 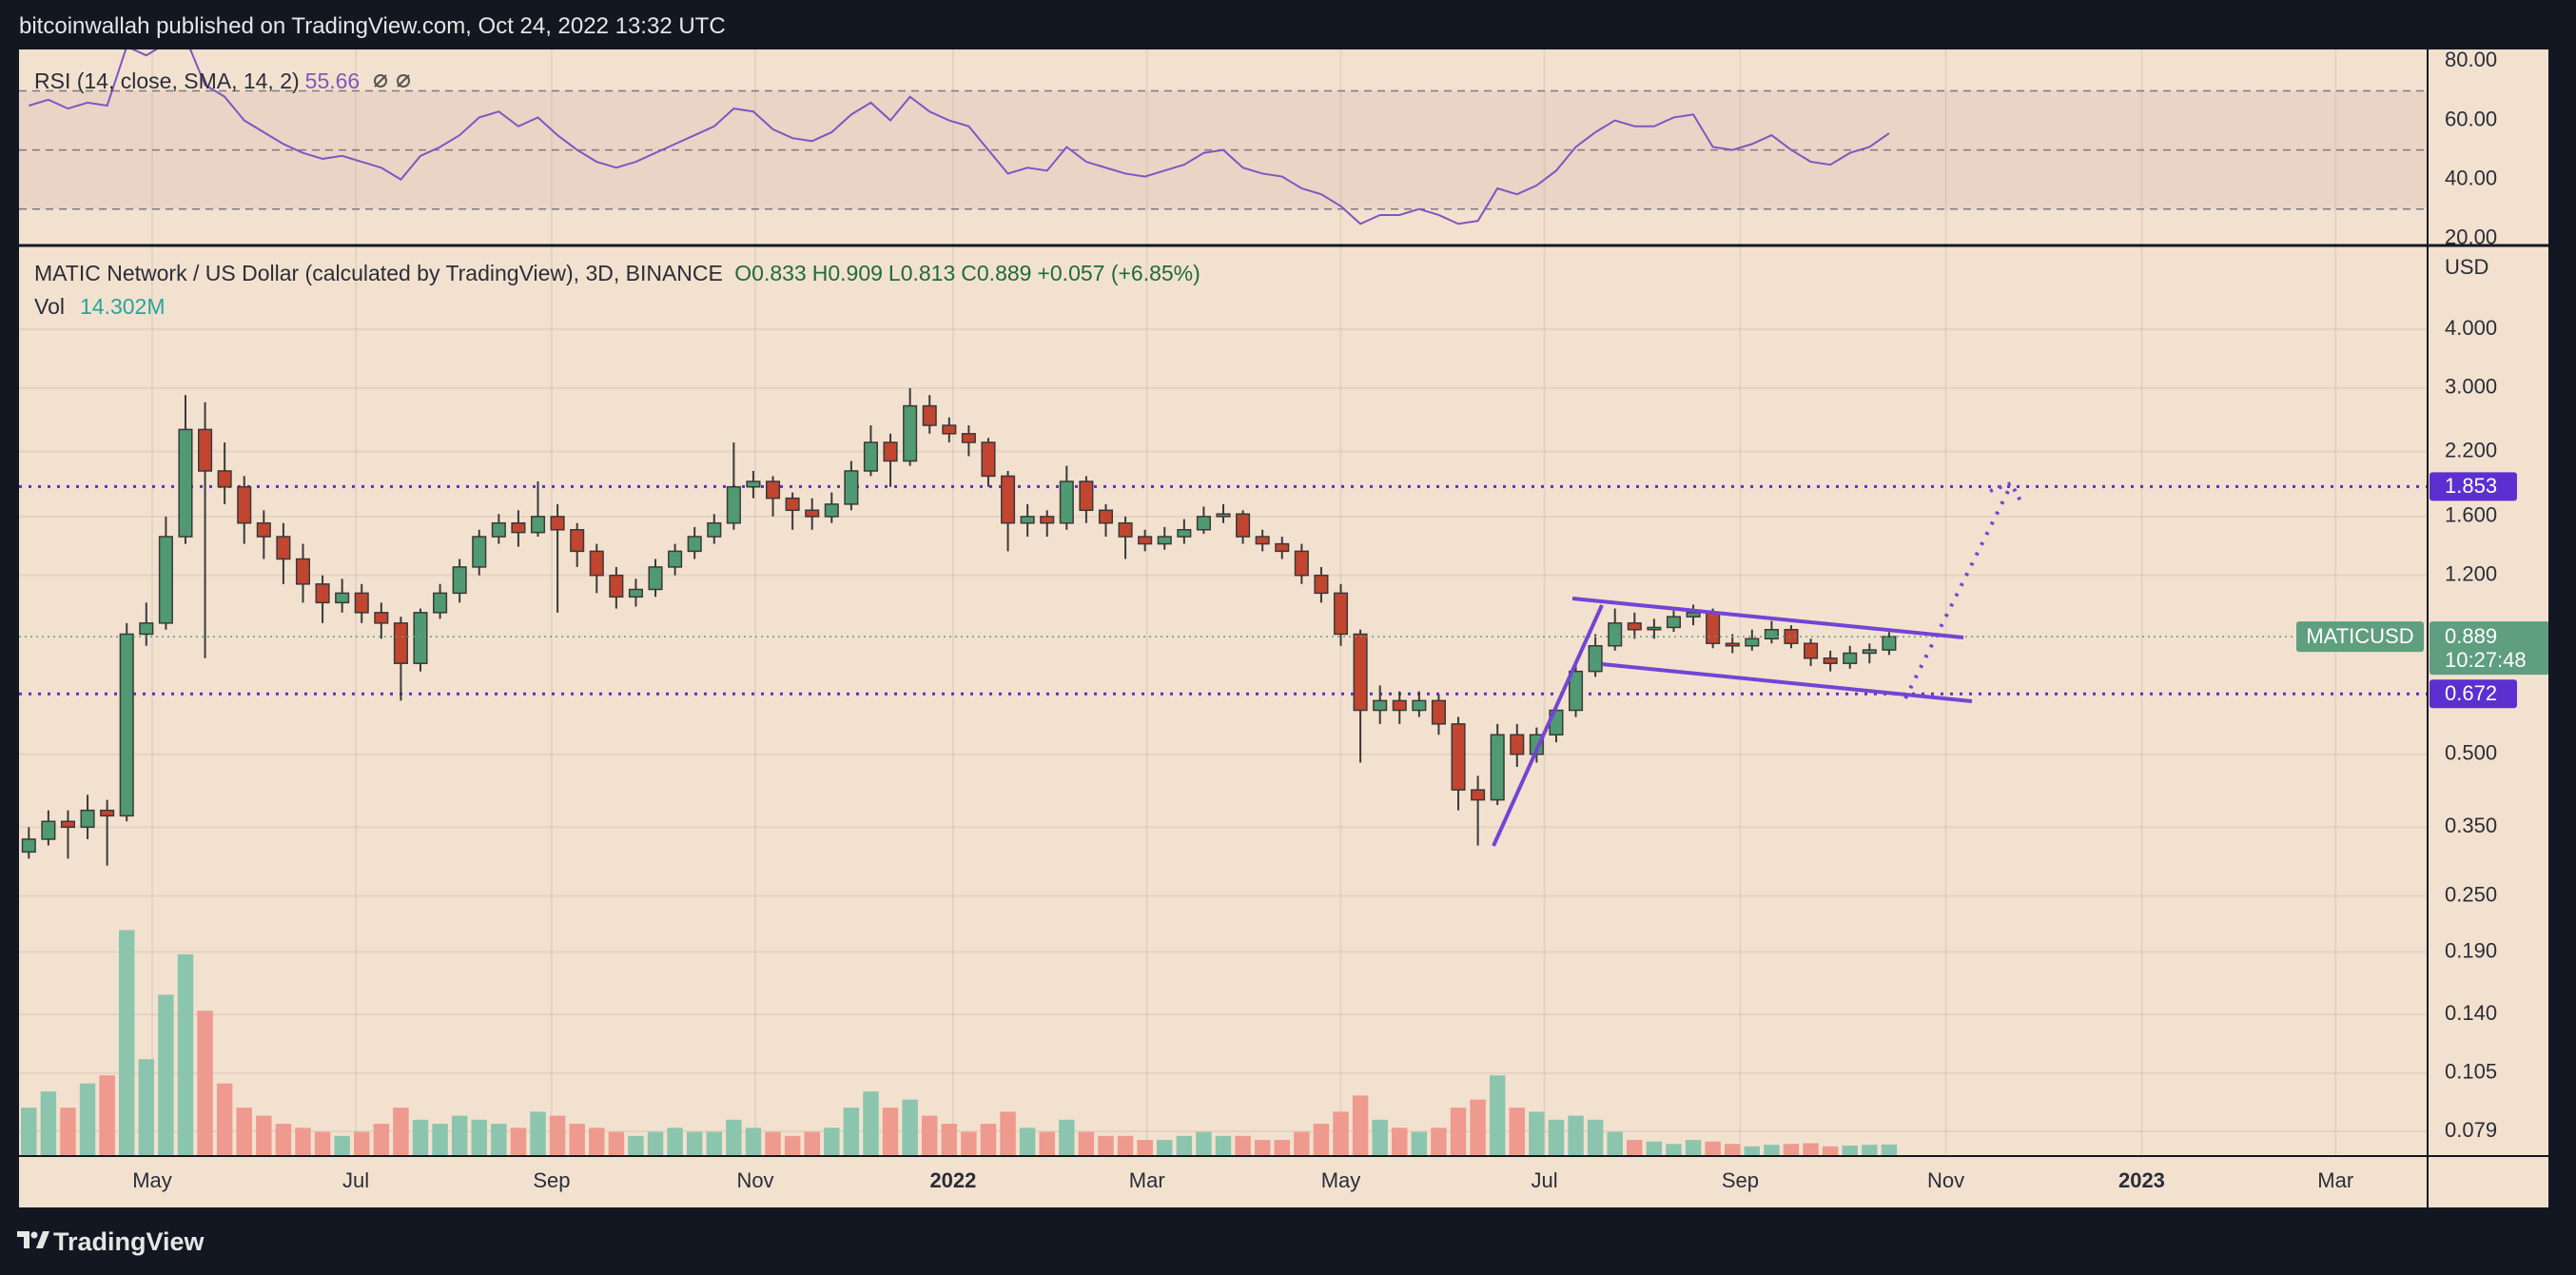 I want to click on rsi-tick-label: 80.00, so click(x=2471, y=60).